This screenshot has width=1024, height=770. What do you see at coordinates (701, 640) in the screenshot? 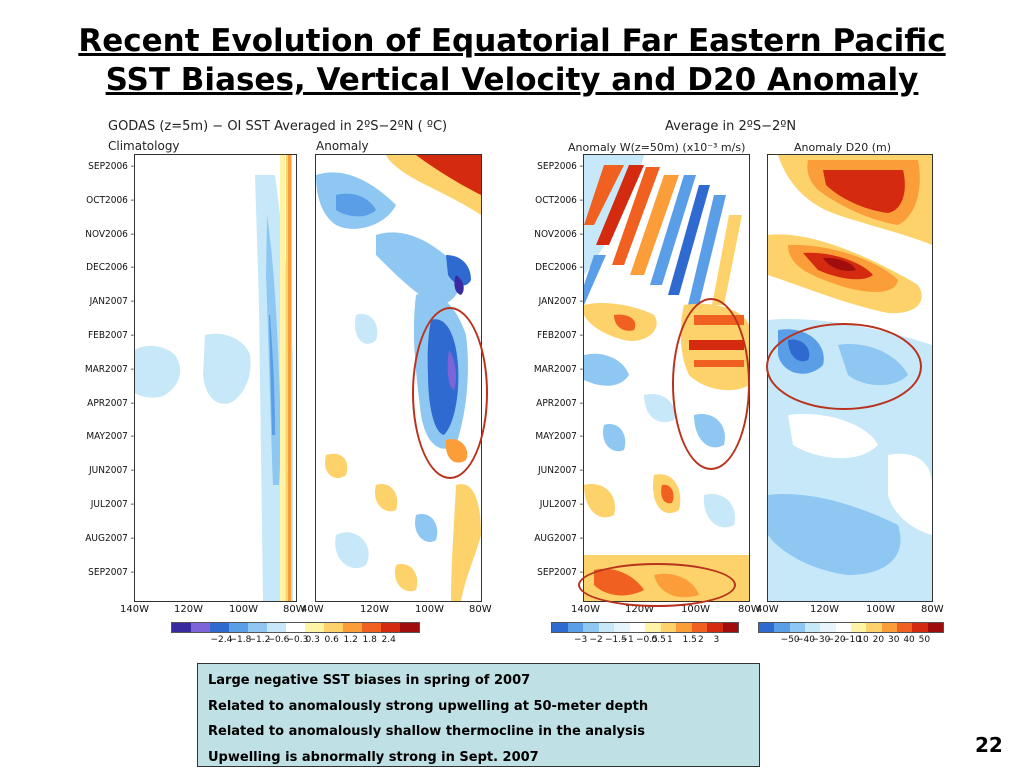
I see `w-colorbar-label: 2` at bounding box center [701, 640].